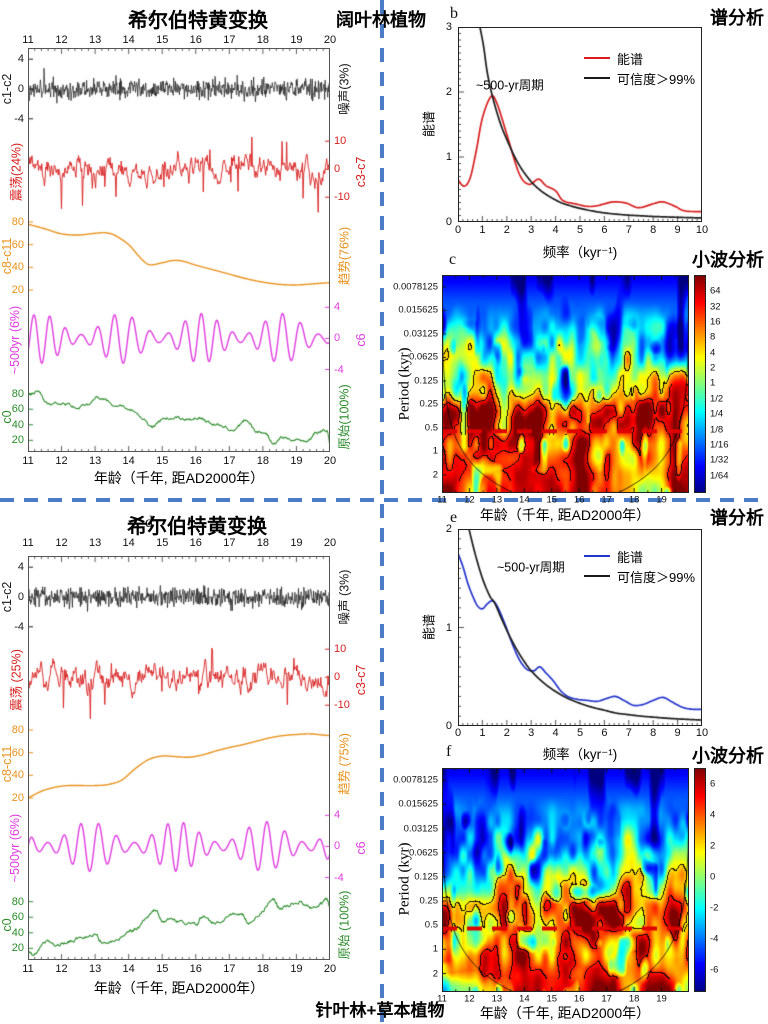 The image size is (768, 1024). What do you see at coordinates (382, 512) in the screenshot?
I see `quadrant-divider-vertical` at bounding box center [382, 512].